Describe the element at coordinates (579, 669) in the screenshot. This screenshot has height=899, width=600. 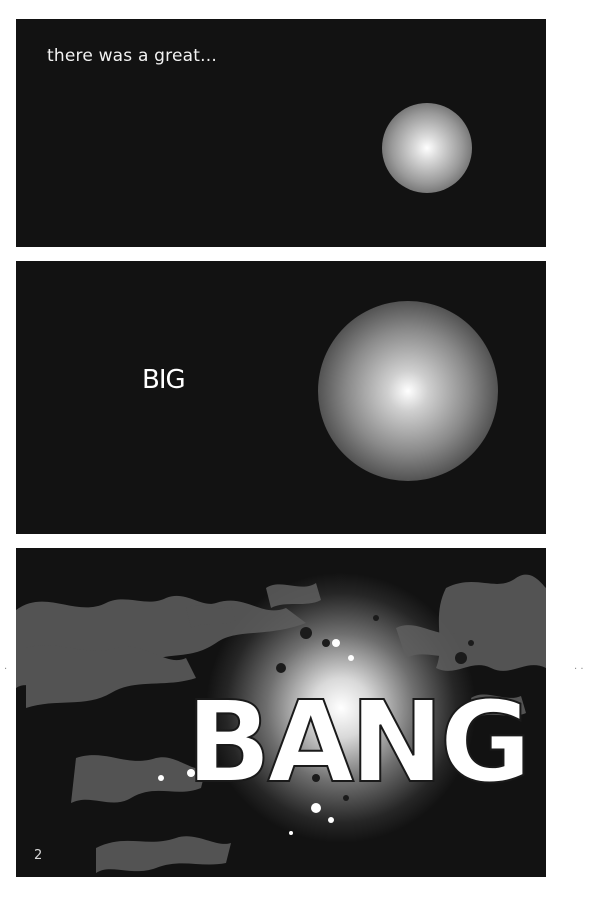
I see `margin-mark: · ·` at that location.